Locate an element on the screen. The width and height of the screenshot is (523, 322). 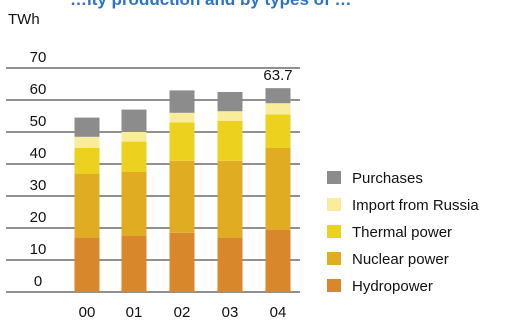
legend-label: Hydropower is located at coordinates (392, 286).